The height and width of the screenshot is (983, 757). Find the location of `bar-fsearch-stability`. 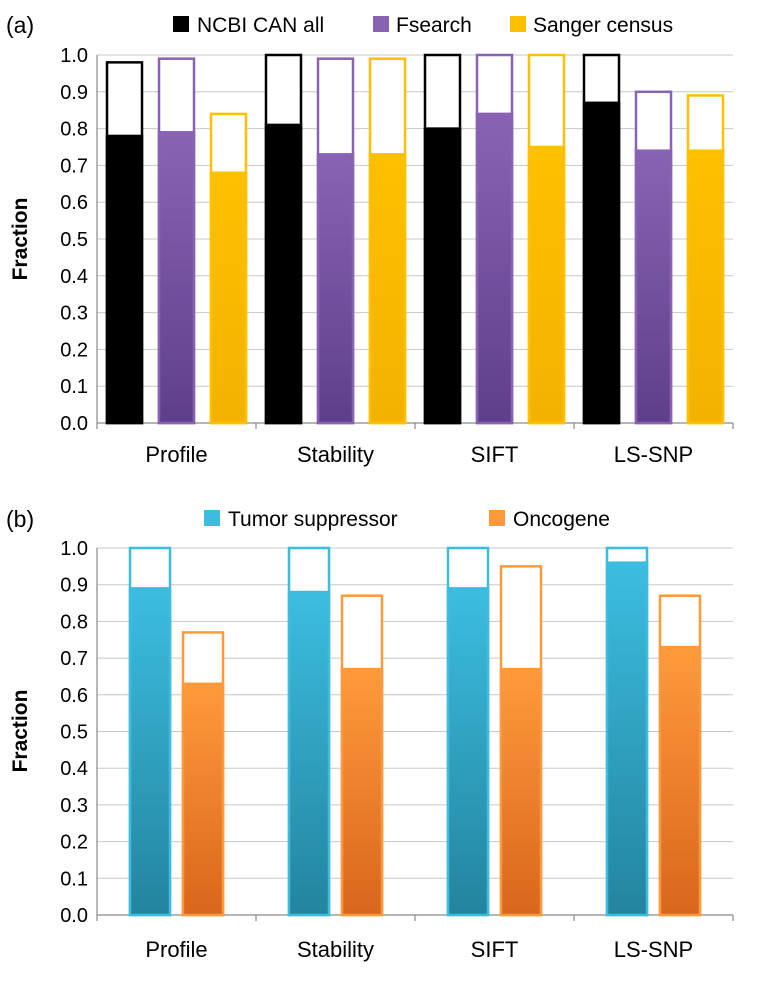

bar-fsearch-stability is located at coordinates (335, 289).